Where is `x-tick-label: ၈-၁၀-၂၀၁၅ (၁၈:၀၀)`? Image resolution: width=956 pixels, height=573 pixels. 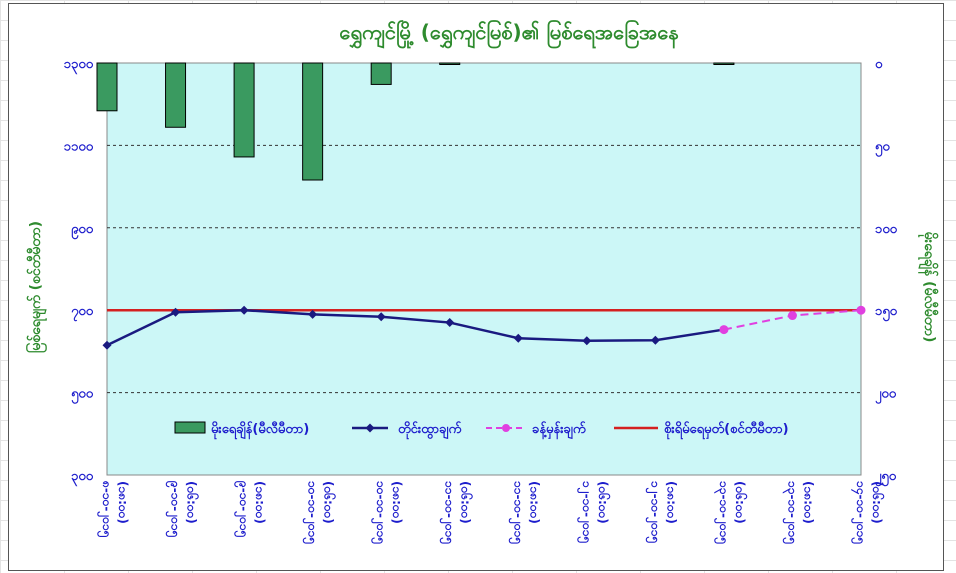 x-tick-label: ၈-၁၀-၂၀၁၅ (၁၈:၀၀) is located at coordinates (113, 509).